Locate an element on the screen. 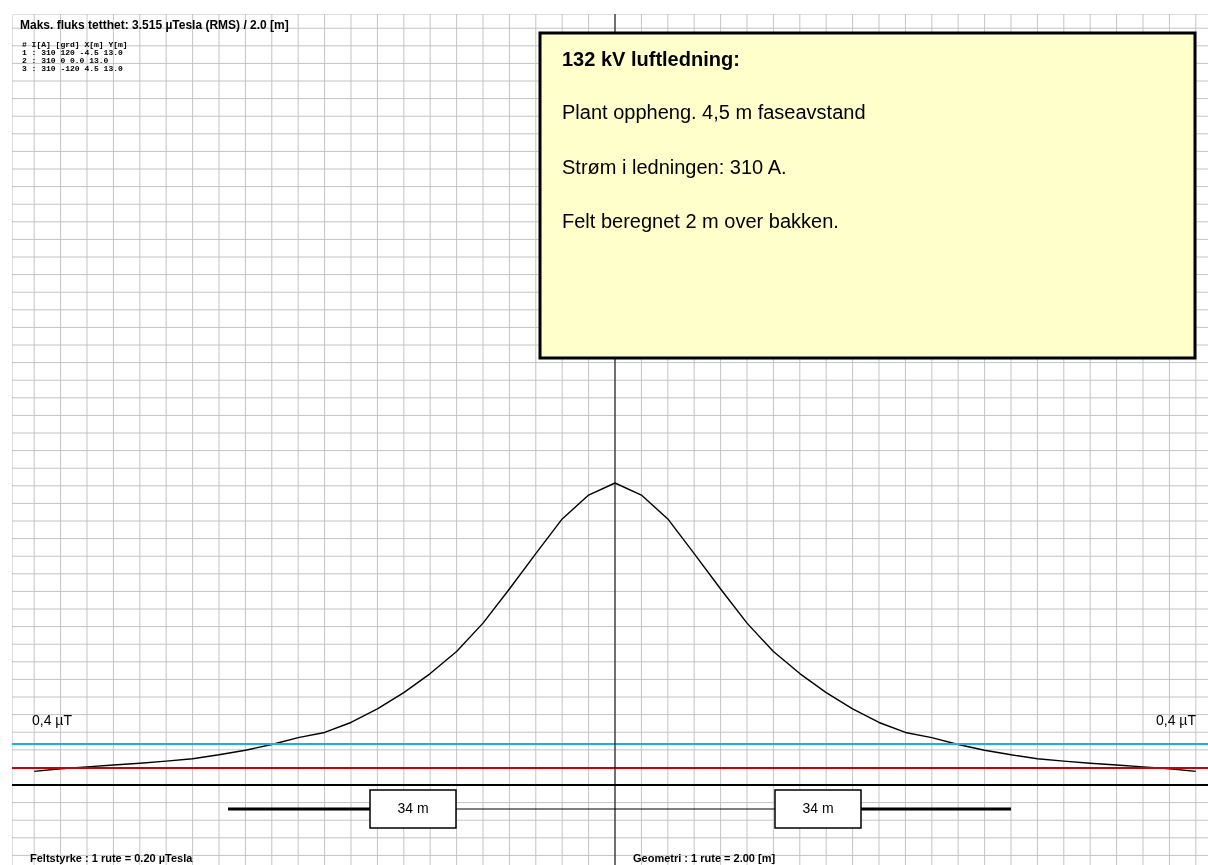 Image resolution: width=1208 pixels, height=865 pixels. text: Plant oppheng. 4,5 m faseavstand is located at coordinates (714, 112).